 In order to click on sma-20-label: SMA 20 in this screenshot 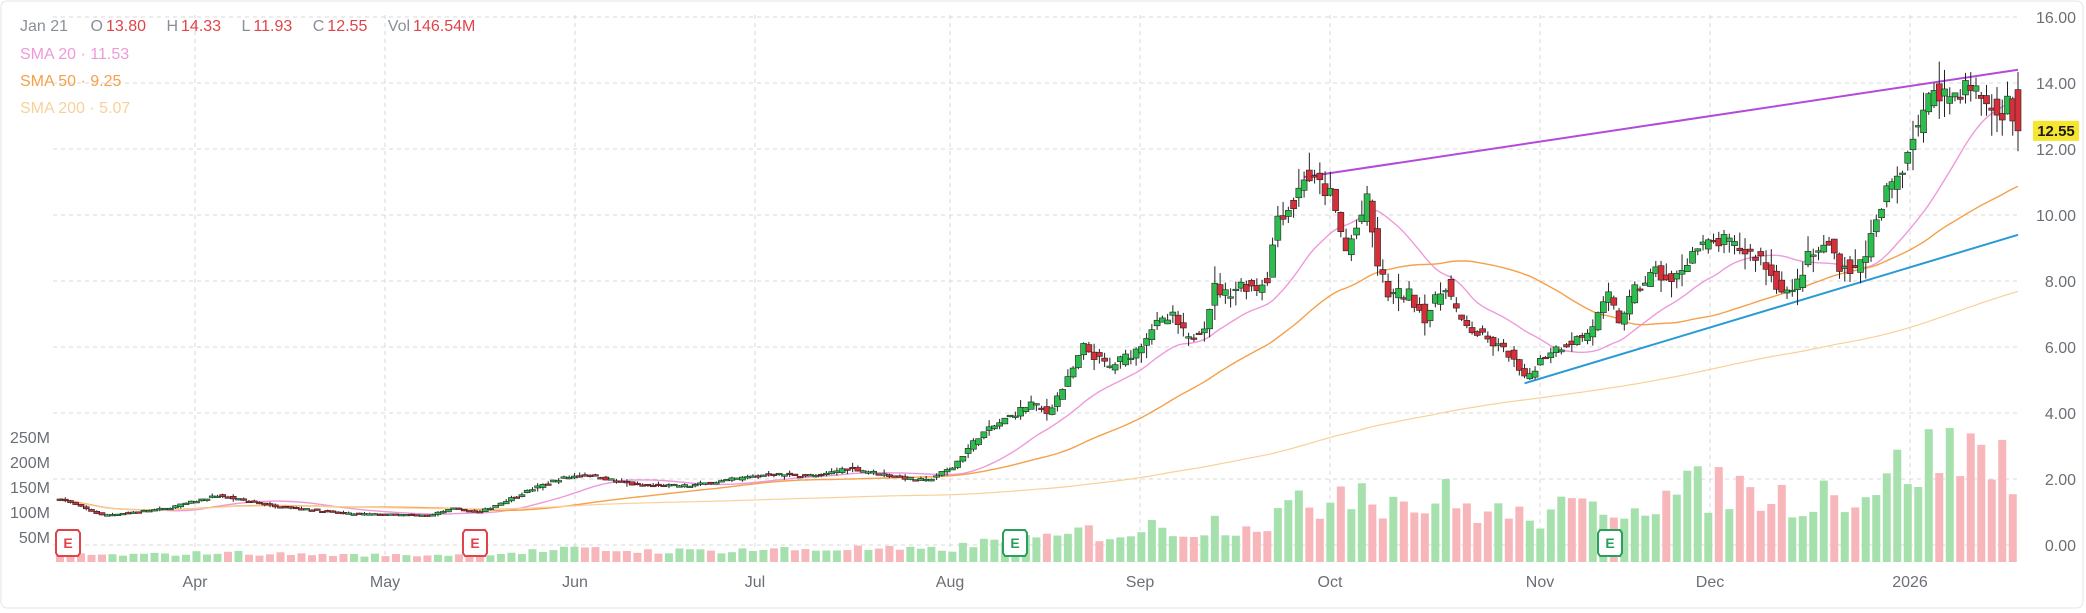, I will do `click(48, 54)`.